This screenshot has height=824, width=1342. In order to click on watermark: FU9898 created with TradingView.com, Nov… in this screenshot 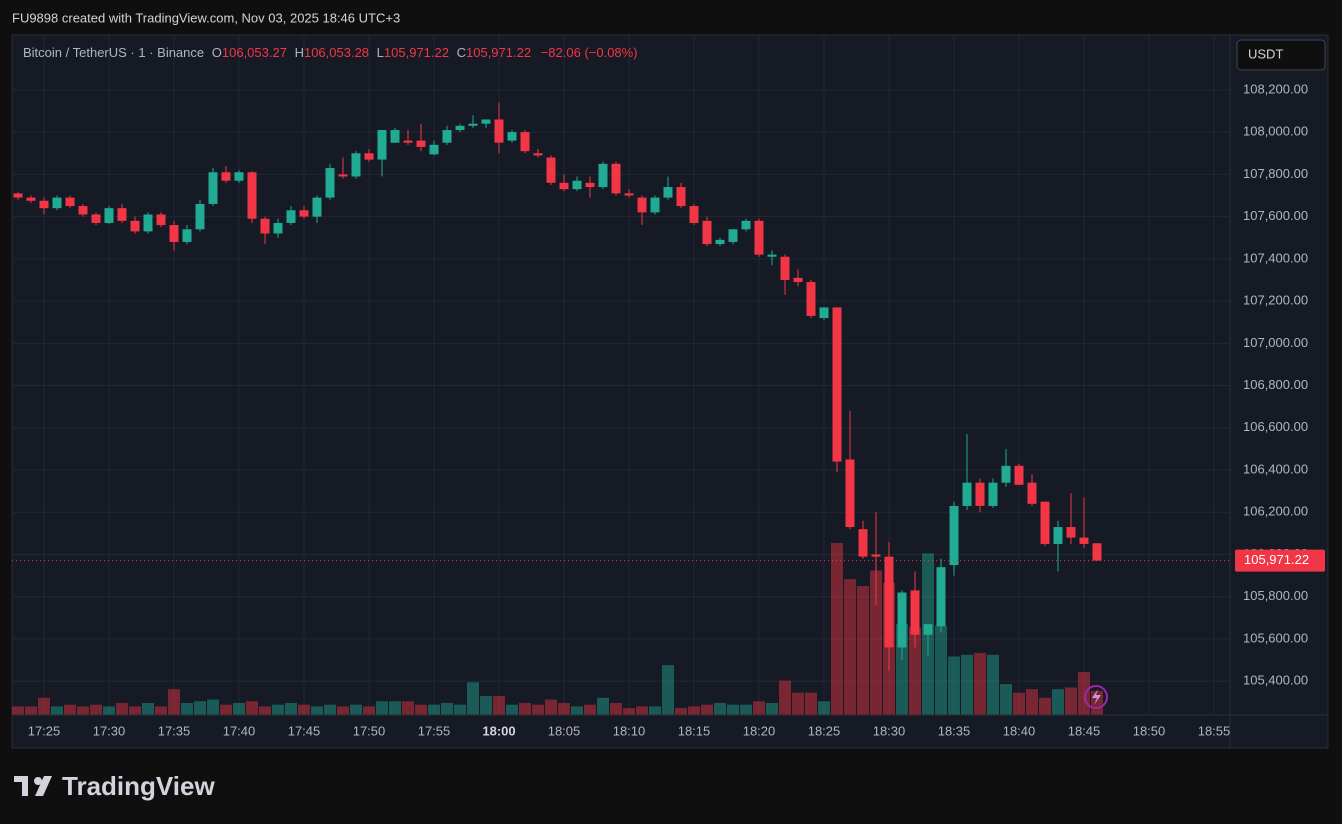, I will do `click(206, 17)`.